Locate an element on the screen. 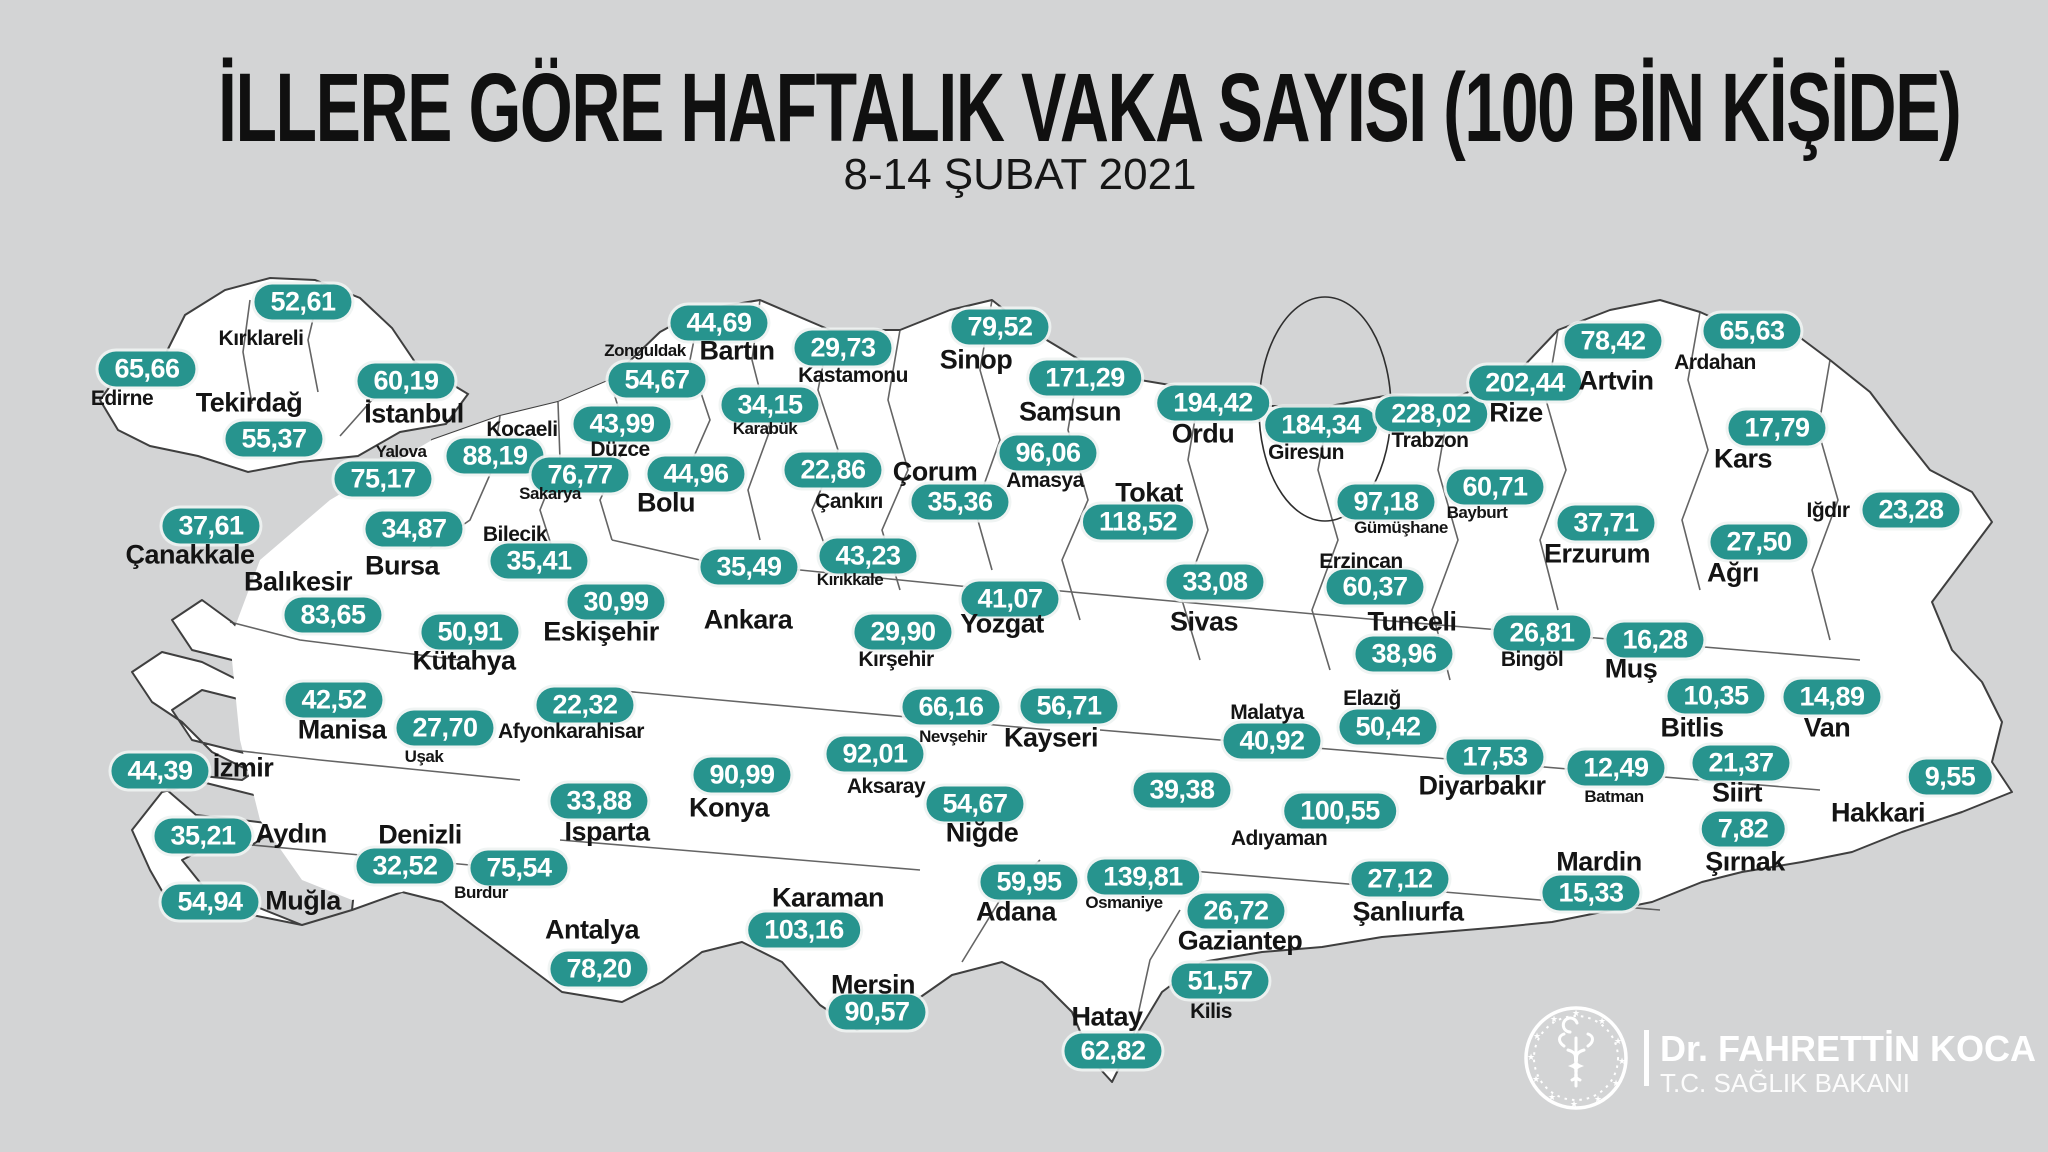 The image size is (2048, 1152). province-label: Isparta is located at coordinates (607, 831).